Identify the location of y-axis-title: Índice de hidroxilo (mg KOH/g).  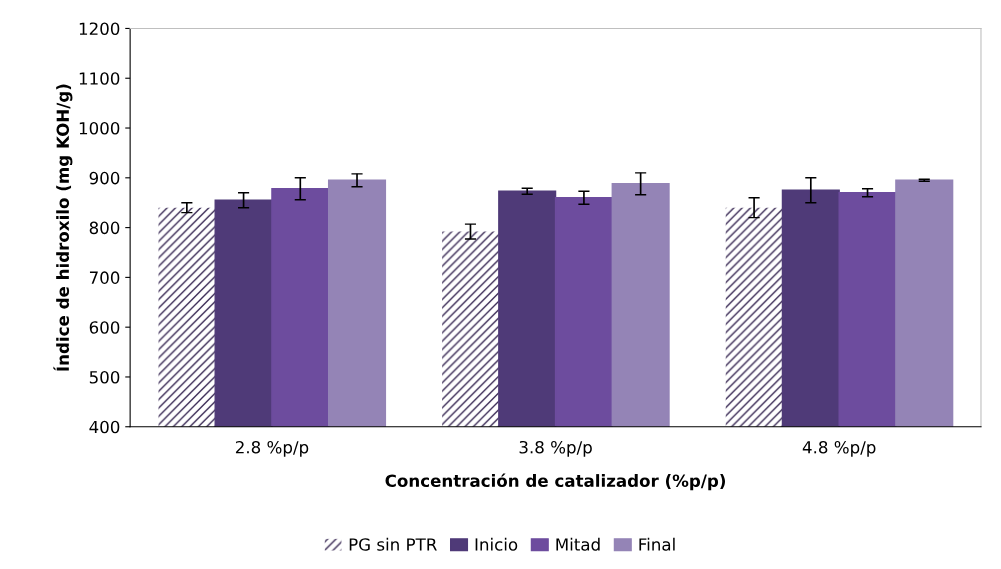
(63, 227).